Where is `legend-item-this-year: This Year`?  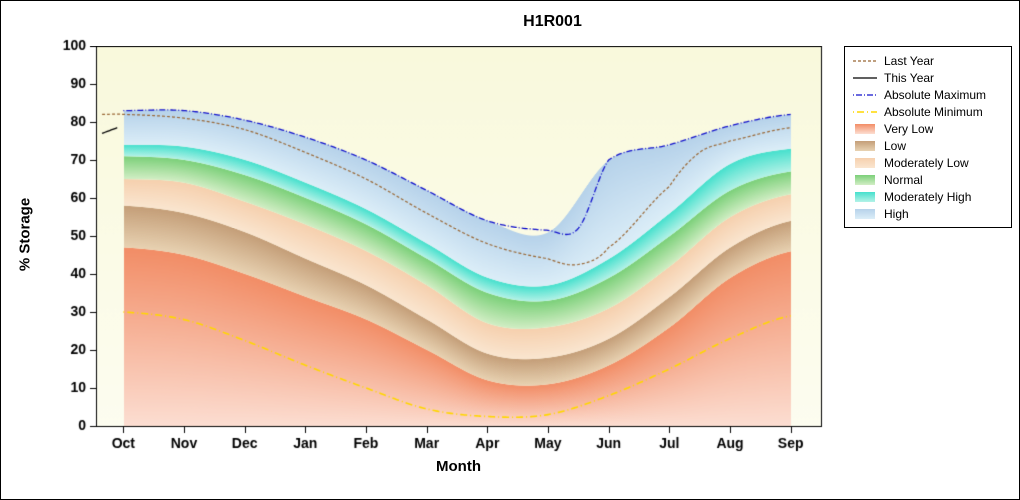
legend-item-this-year: This Year is located at coordinates (928, 77).